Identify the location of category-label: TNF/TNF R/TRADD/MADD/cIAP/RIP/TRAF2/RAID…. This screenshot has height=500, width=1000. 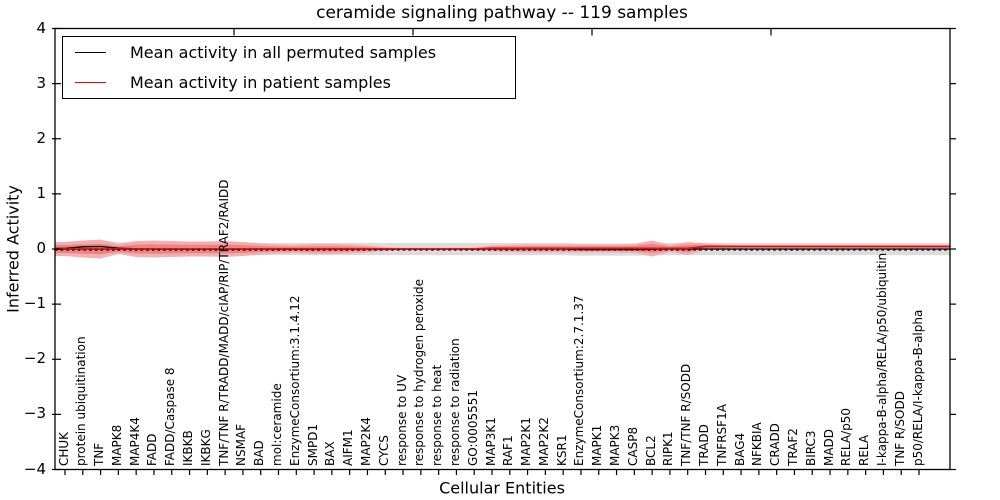
(223, 323).